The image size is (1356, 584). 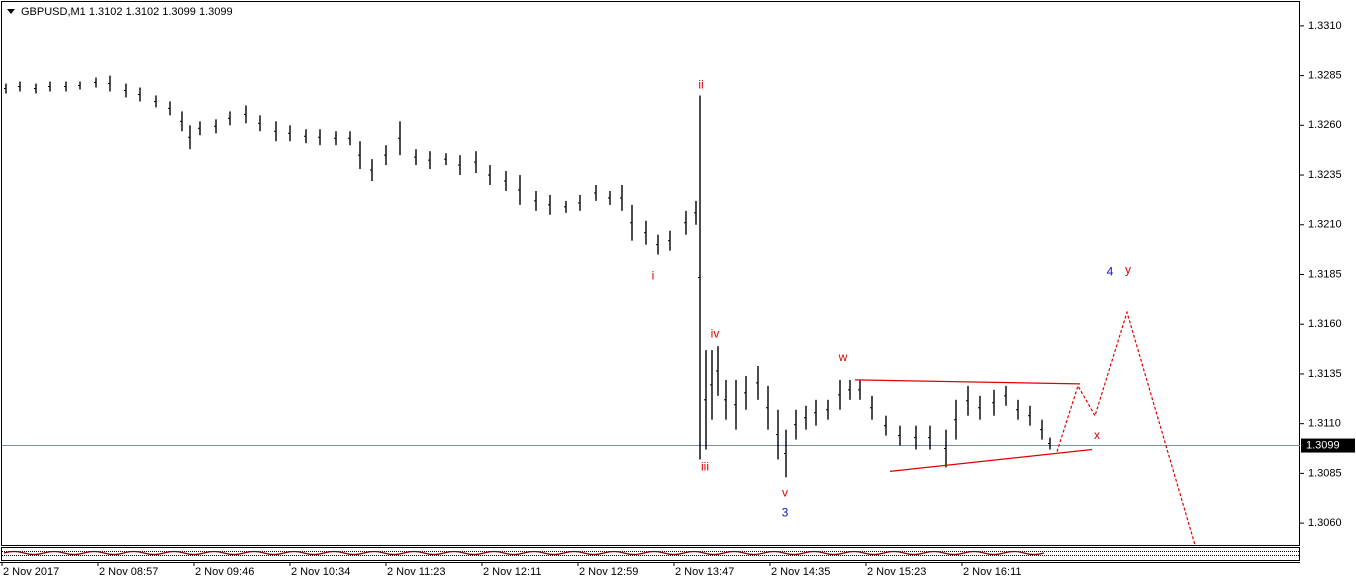 What do you see at coordinates (1325, 473) in the screenshot?
I see `y-tick-label: 1.3085` at bounding box center [1325, 473].